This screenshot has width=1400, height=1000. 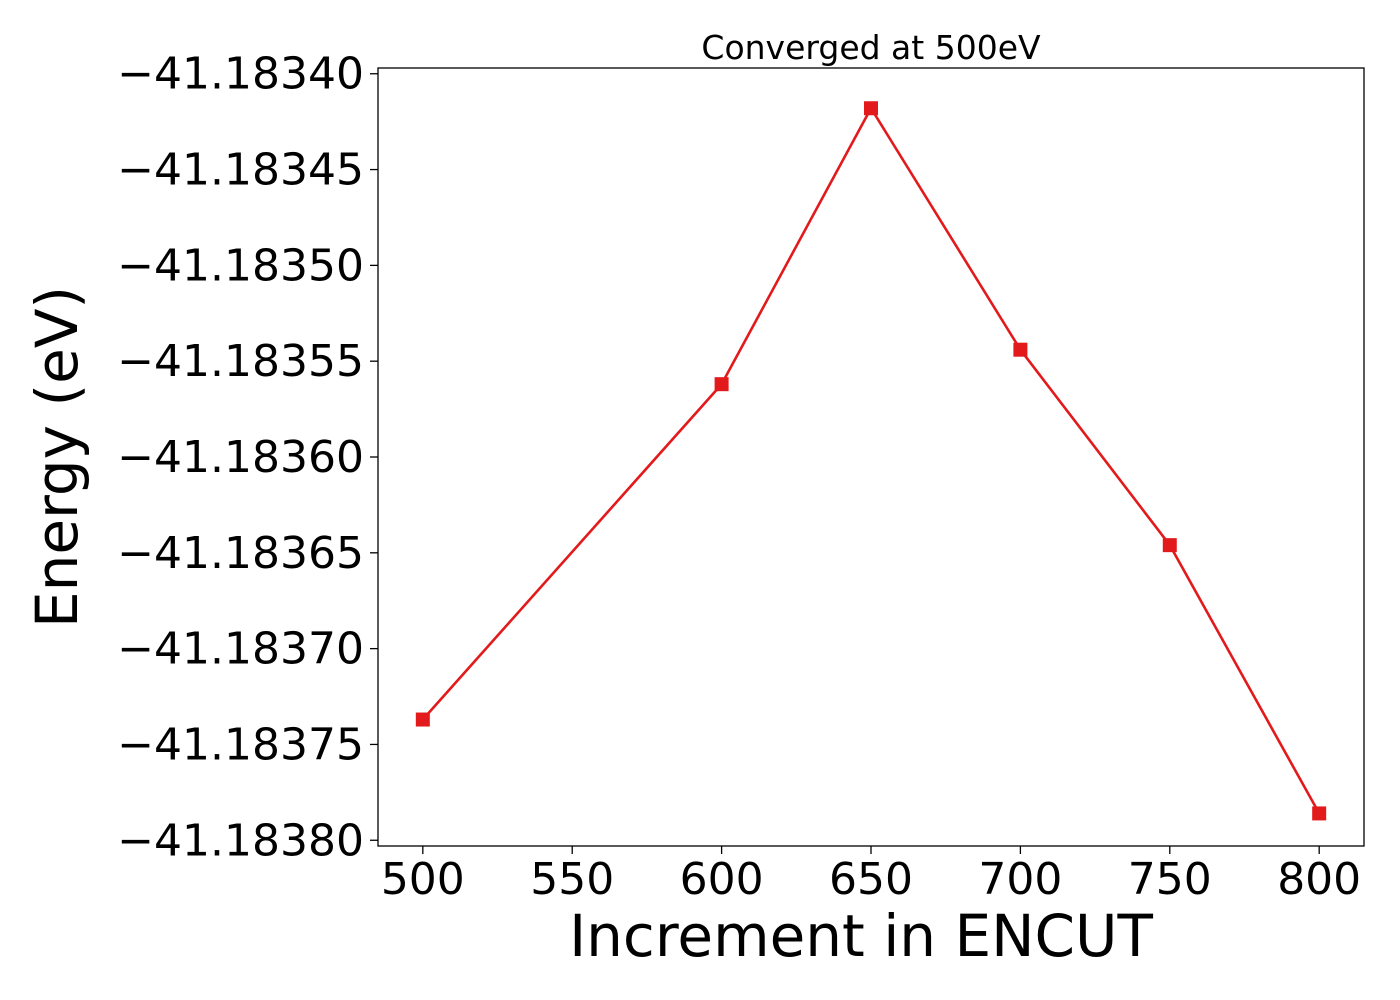 What do you see at coordinates (1020, 879) in the screenshot?
I see `x-tick-label: 700` at bounding box center [1020, 879].